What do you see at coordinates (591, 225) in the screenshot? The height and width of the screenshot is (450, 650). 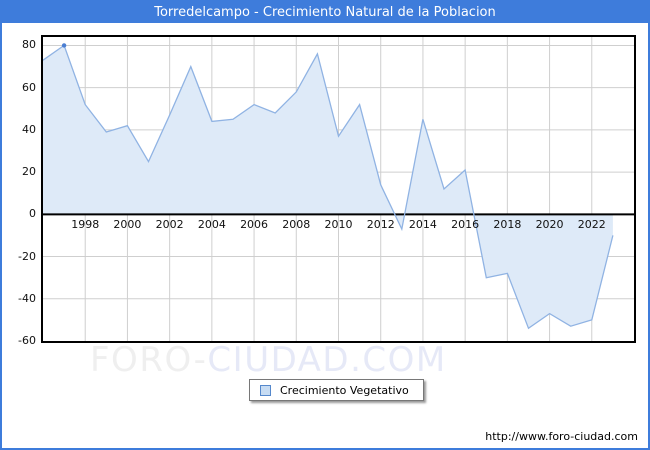 I see `x-axis-tick-label: 2022` at bounding box center [591, 225].